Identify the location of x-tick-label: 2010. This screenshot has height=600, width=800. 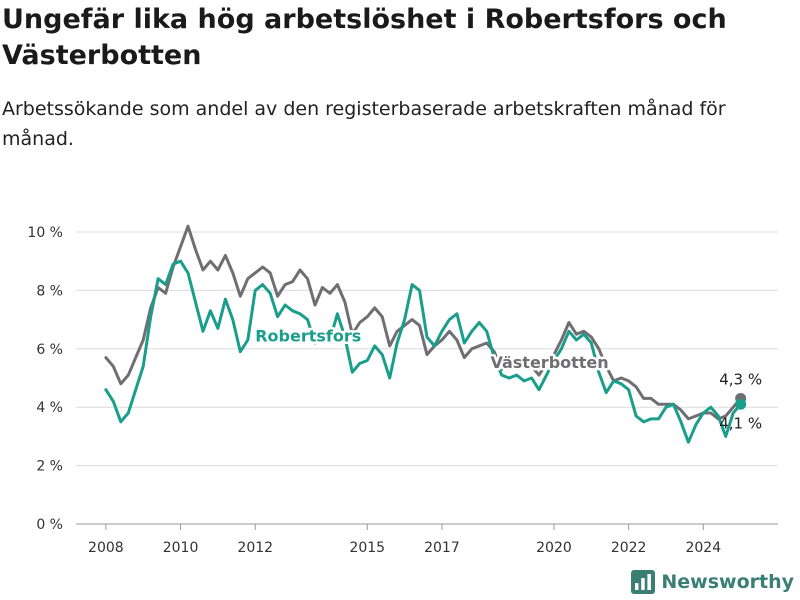
(181, 548).